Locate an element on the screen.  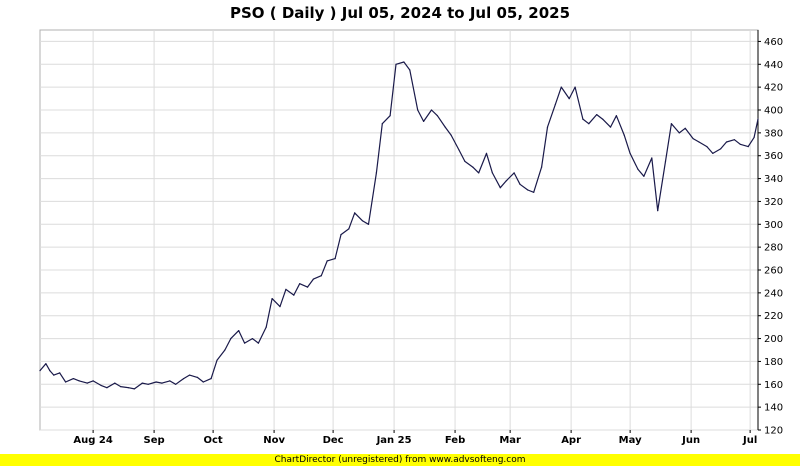
x-tick-label: Jun is located at coordinates (690, 440).